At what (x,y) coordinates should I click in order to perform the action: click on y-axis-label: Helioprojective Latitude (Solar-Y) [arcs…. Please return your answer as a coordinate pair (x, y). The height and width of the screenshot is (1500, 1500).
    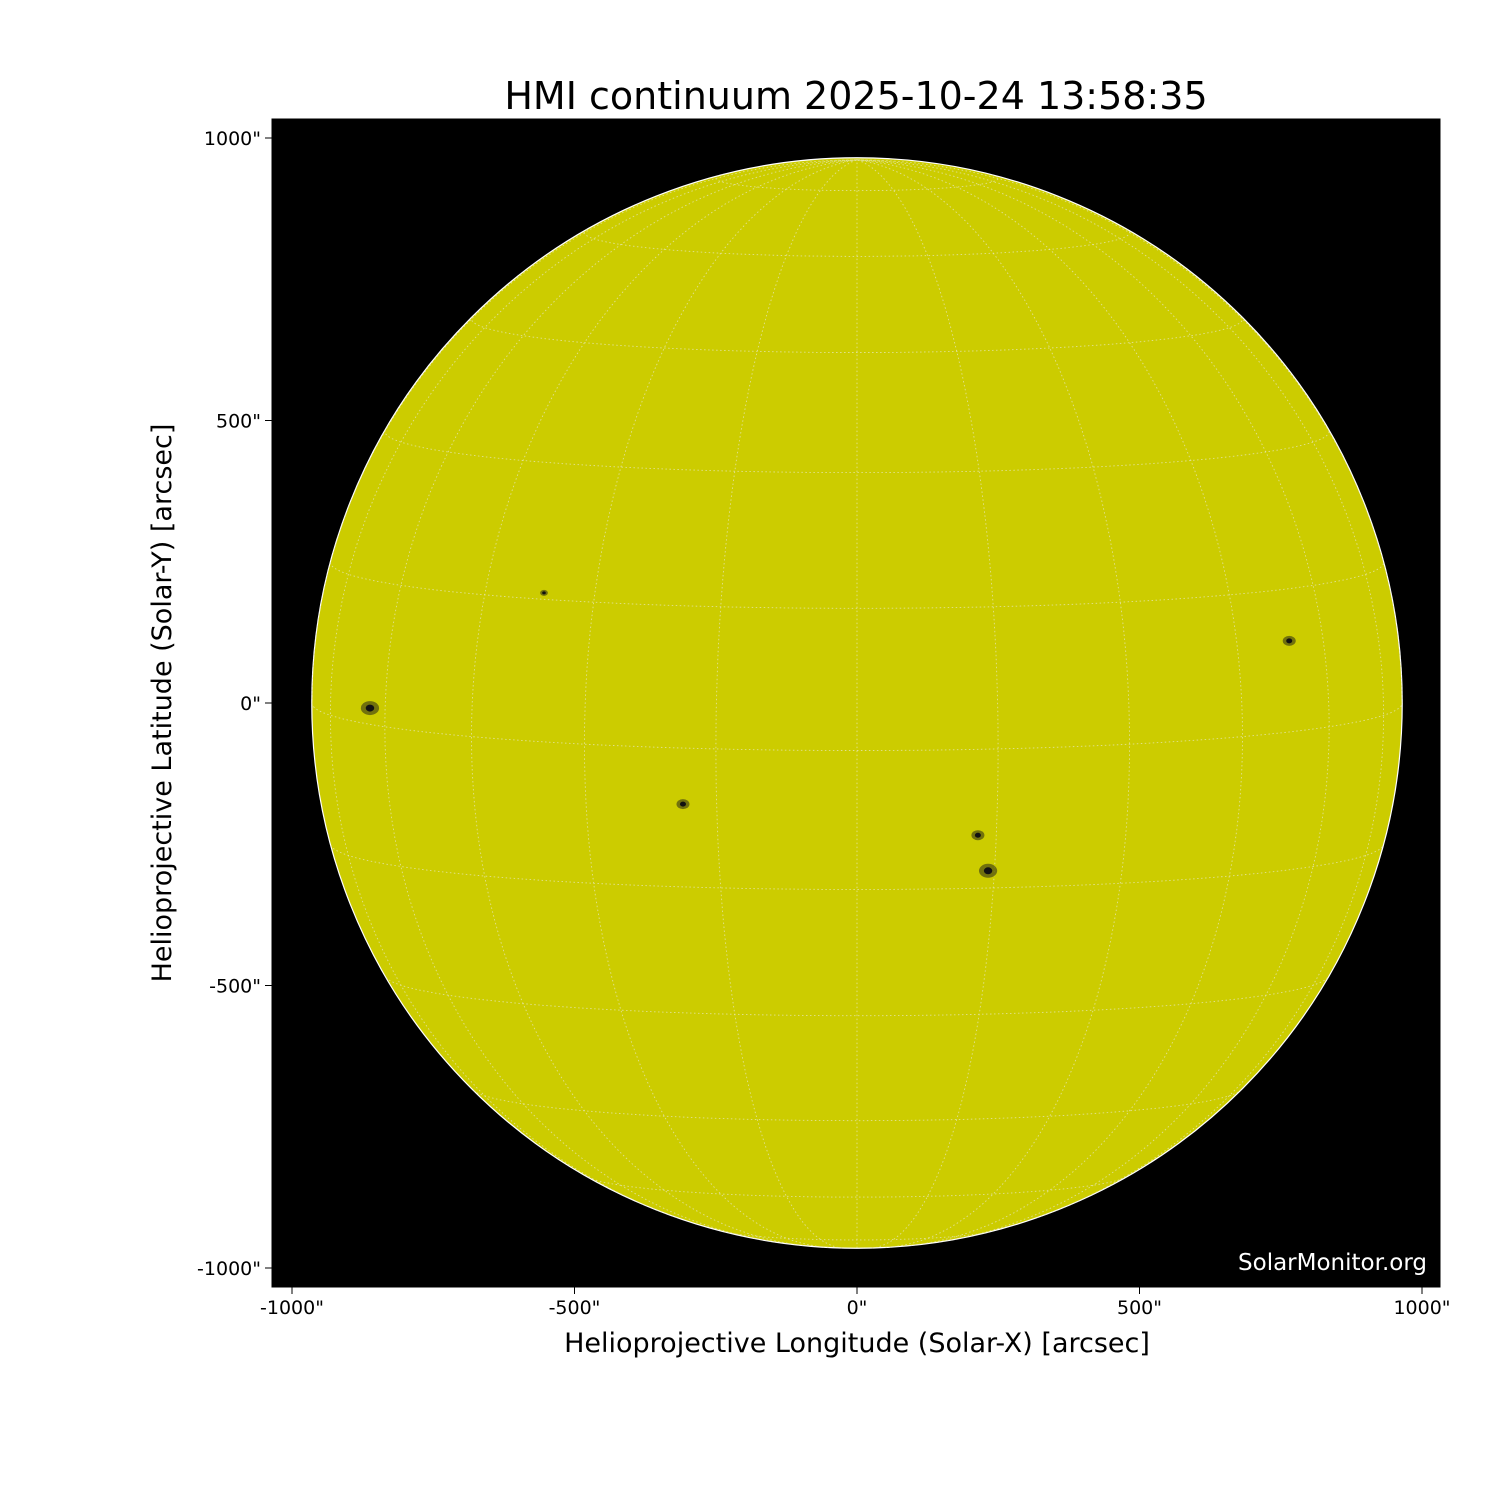
    Looking at the image, I should click on (162, 703).